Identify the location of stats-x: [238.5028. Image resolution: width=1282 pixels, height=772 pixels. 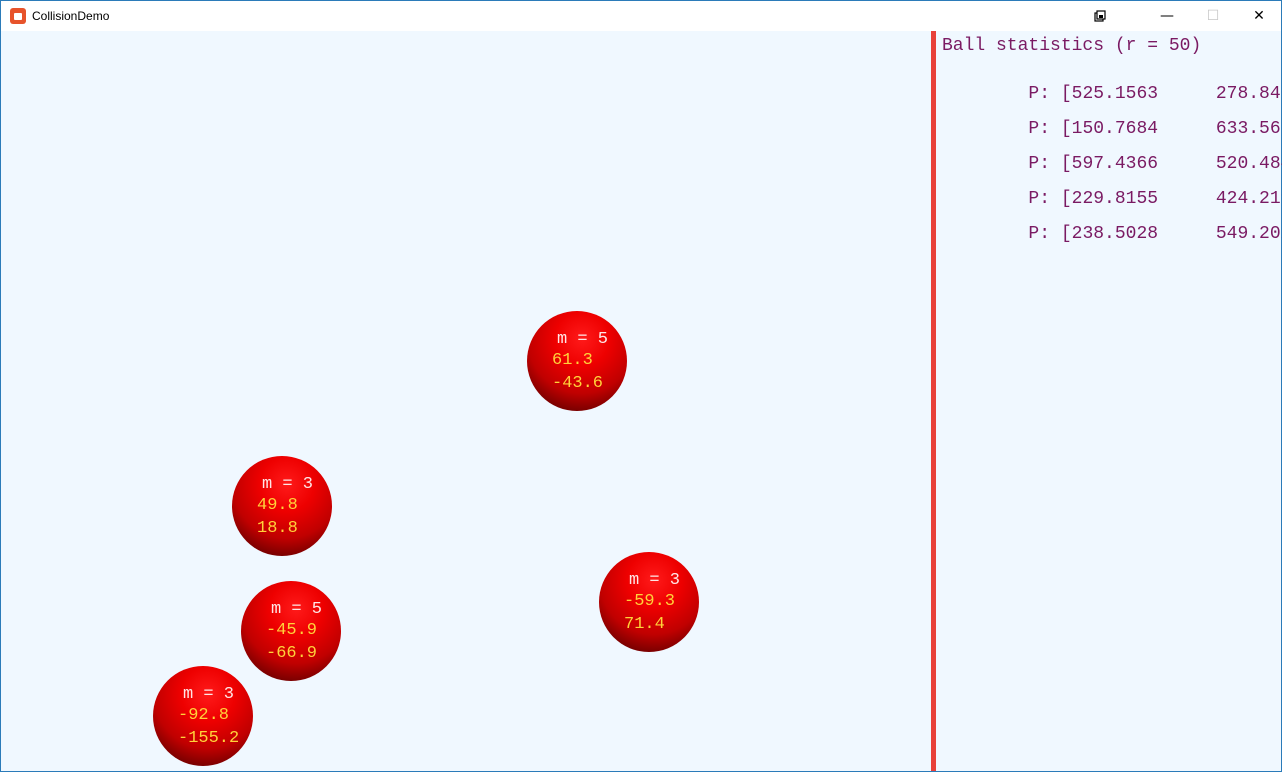
(1109, 234).